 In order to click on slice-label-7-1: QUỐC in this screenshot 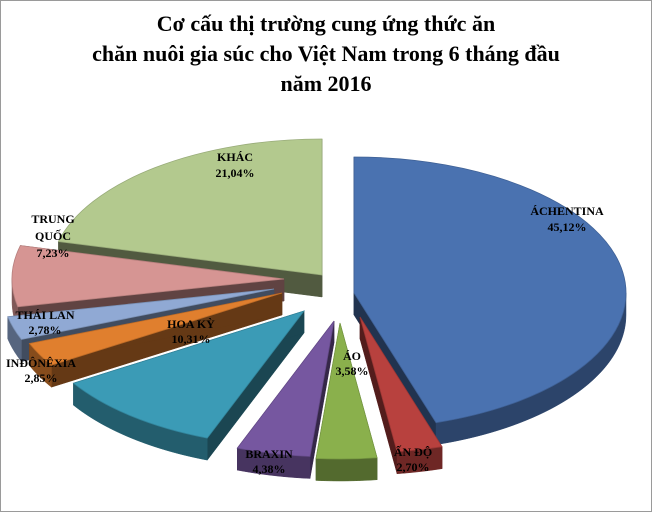, I will do `click(53, 235)`.